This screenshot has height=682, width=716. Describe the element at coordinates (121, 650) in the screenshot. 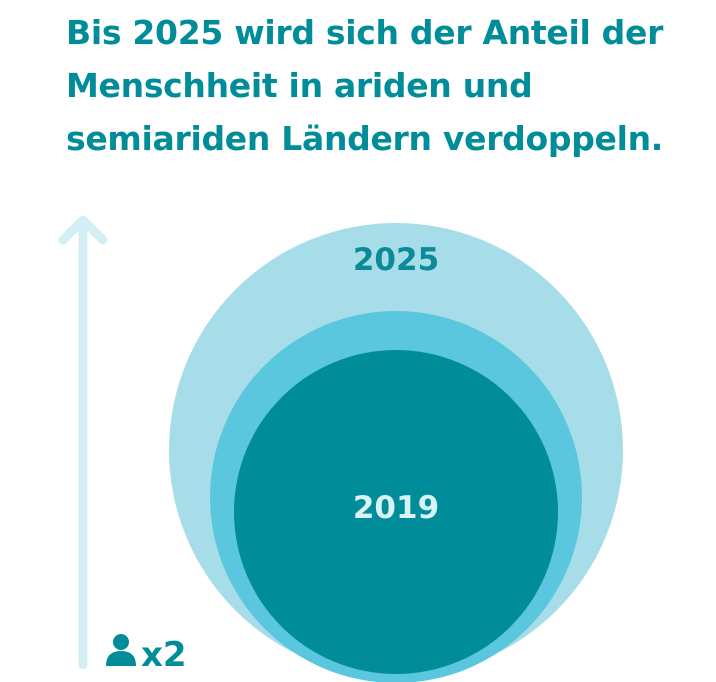

I see `person-icon` at that location.